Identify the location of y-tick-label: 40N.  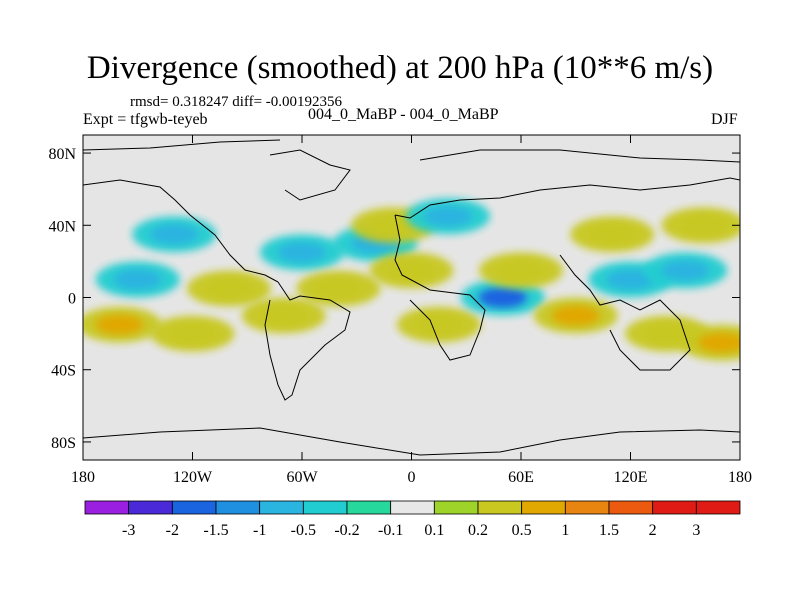
(62, 226).